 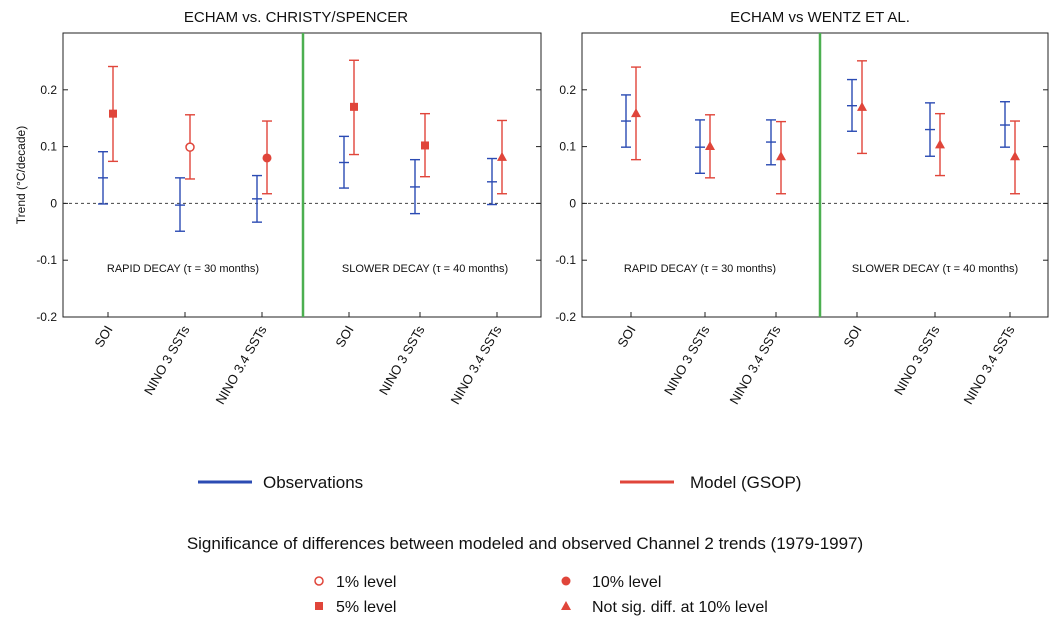 I want to click on sig-1pct-label: 1% level, so click(x=366, y=582).